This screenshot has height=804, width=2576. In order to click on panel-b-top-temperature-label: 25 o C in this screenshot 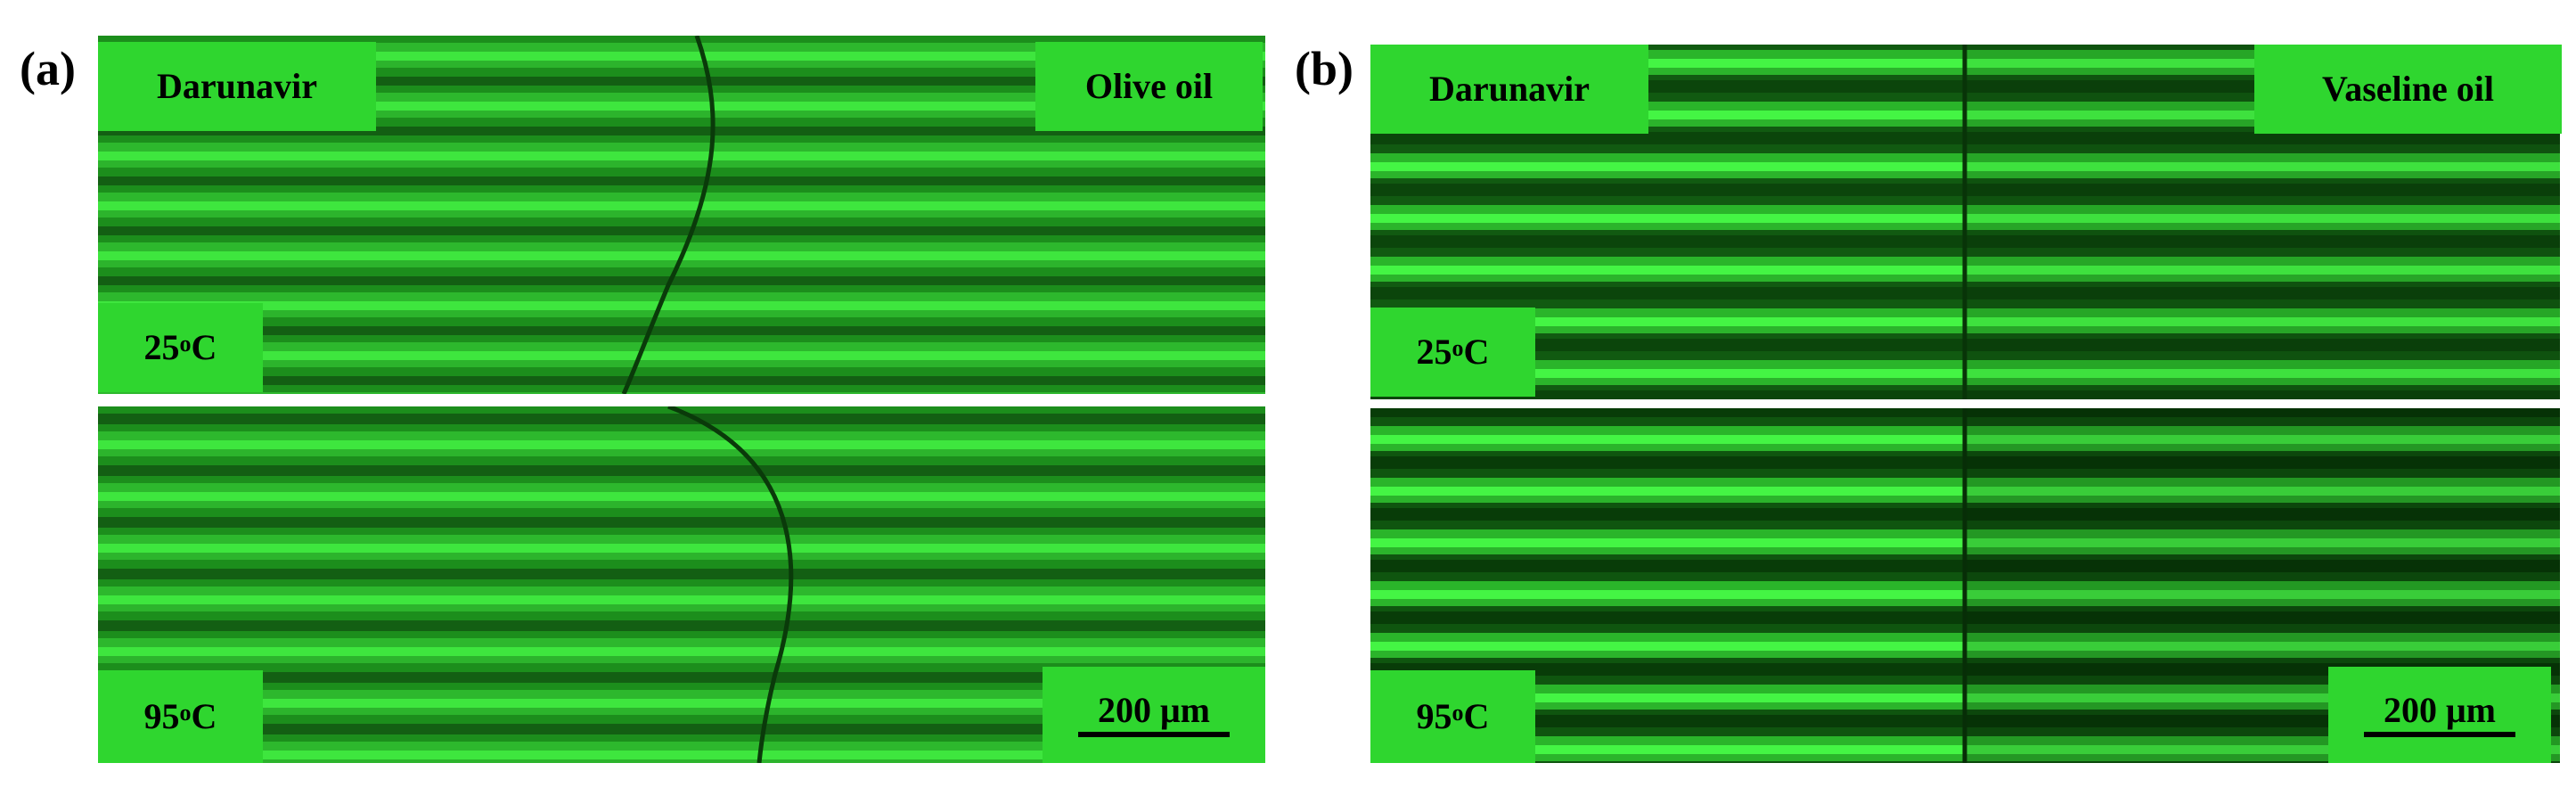, I will do `click(1452, 352)`.